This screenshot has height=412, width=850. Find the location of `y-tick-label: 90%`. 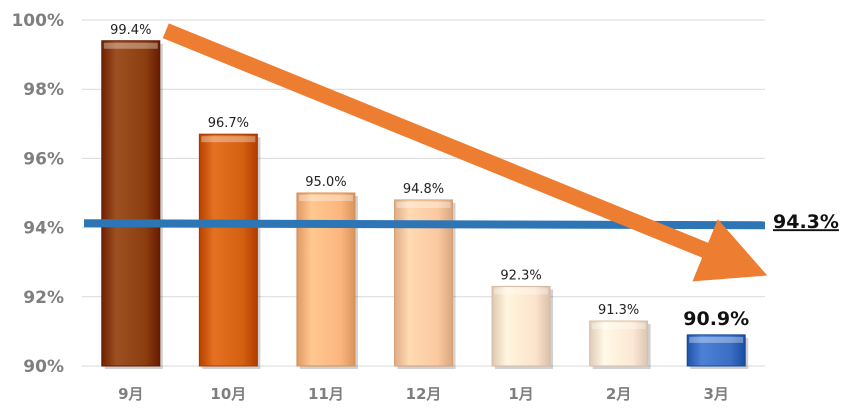

y-tick-label: 90% is located at coordinates (43, 367).